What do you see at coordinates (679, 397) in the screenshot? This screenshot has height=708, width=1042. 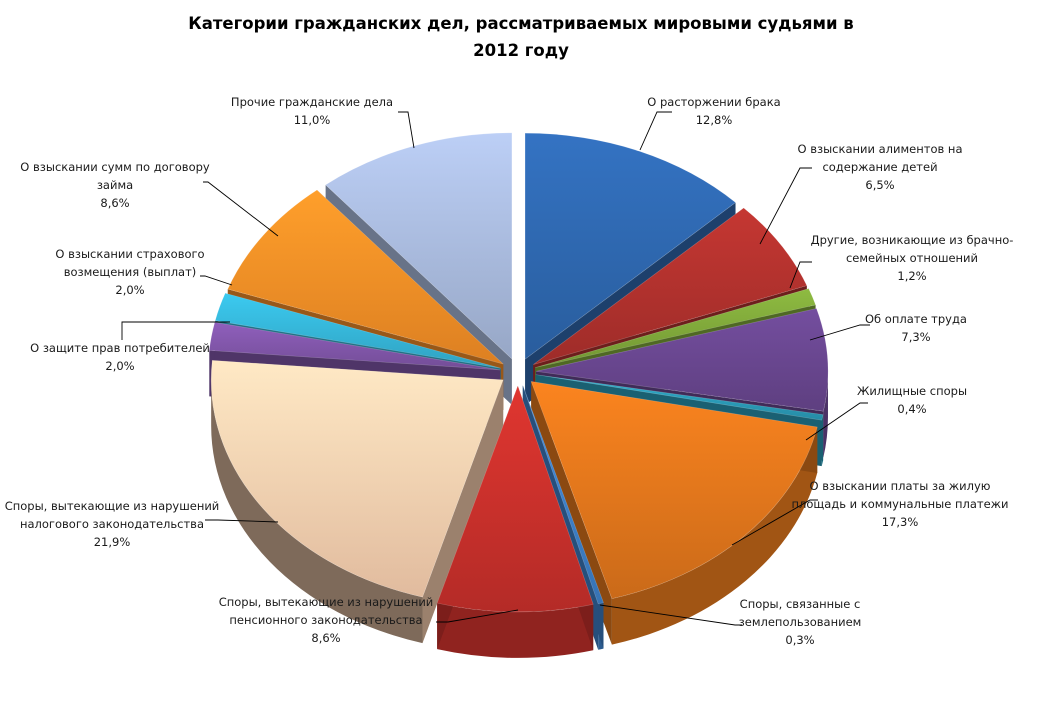 I see `slice-жилищные-споры` at bounding box center [679, 397].